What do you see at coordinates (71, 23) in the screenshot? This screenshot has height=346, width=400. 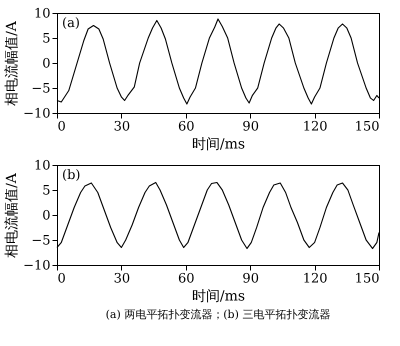 I see `annotation: (a)` at bounding box center [71, 23].